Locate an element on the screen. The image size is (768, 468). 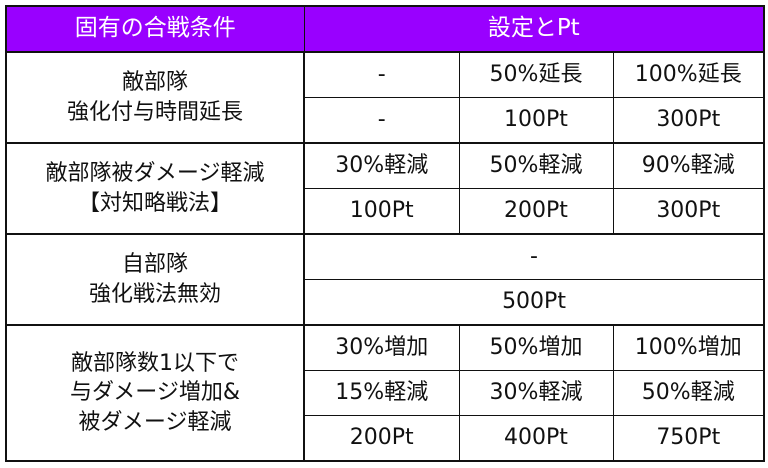
setting-cell: 30%増加 is located at coordinates (381, 348).